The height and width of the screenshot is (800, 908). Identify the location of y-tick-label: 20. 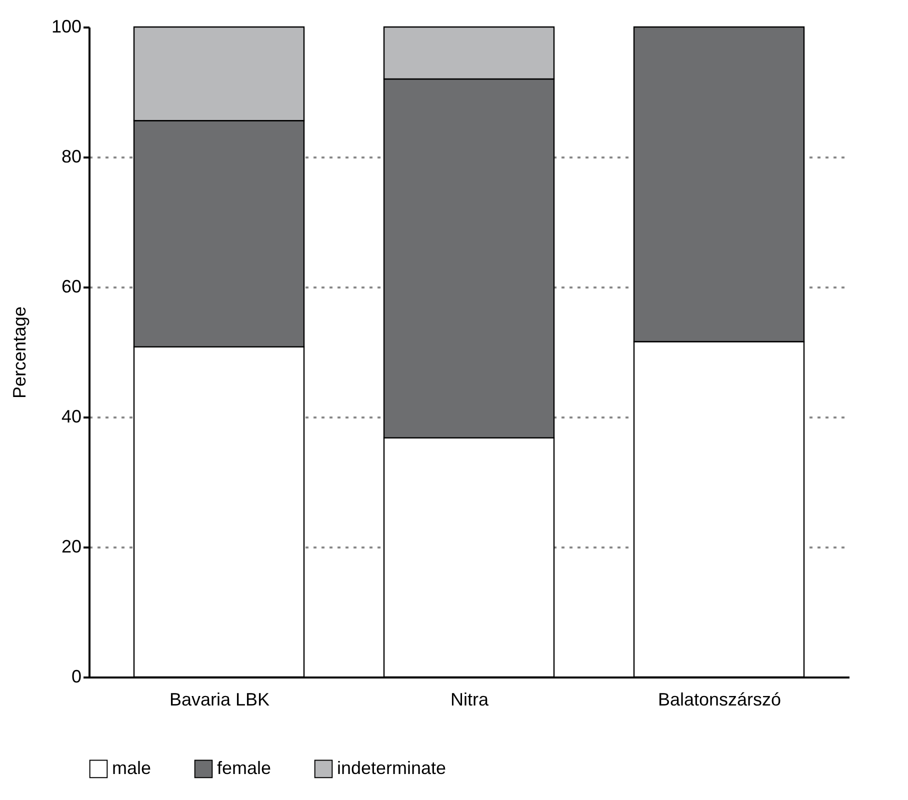
(71, 546).